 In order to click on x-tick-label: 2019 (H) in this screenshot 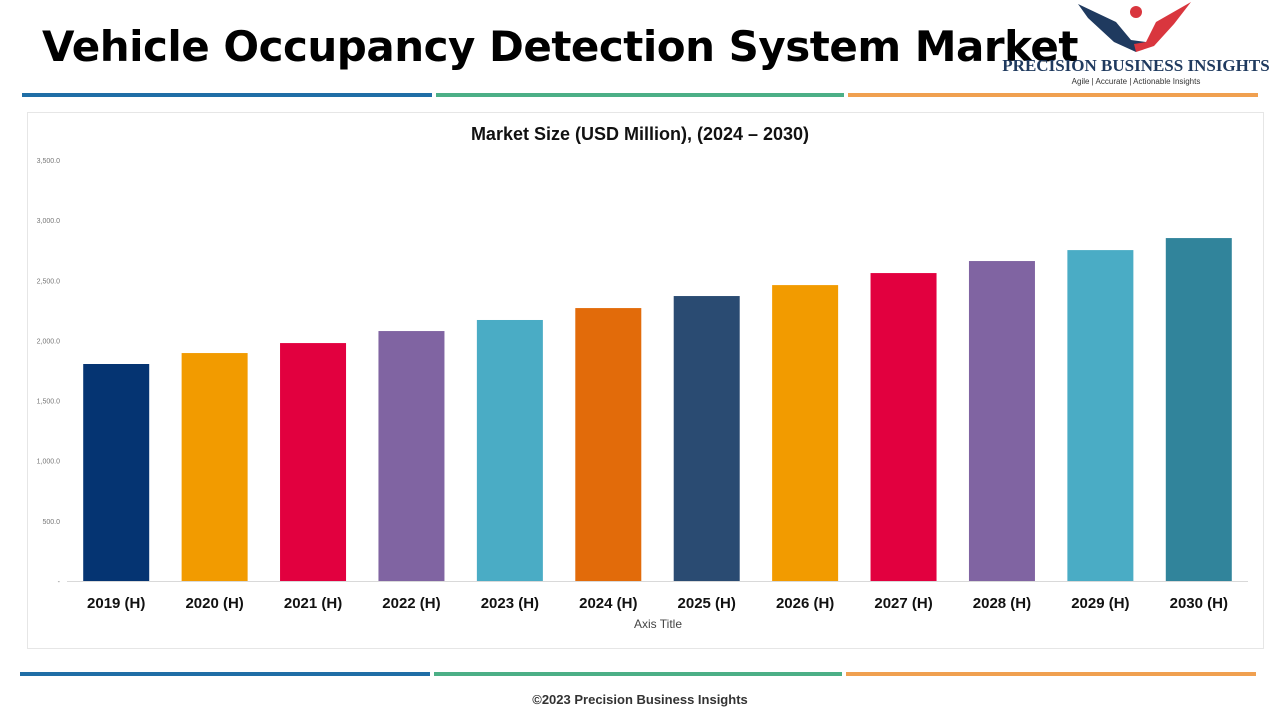, I will do `click(116, 603)`.